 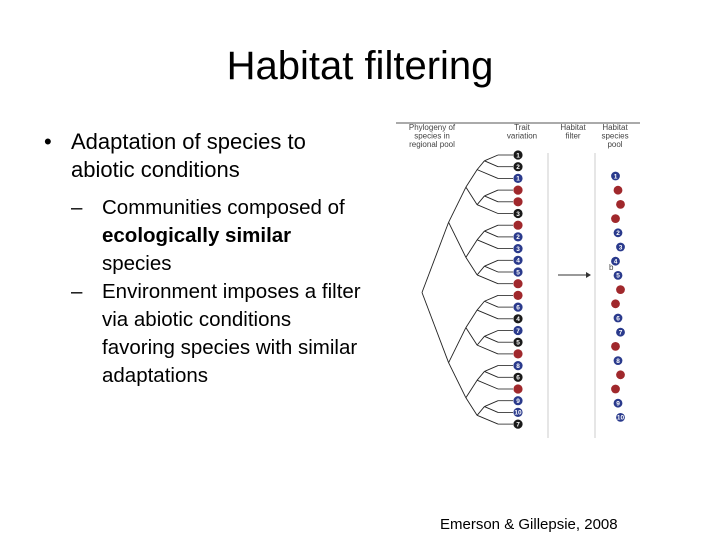 I want to click on pool-species-number: 3, so click(x=621, y=247).